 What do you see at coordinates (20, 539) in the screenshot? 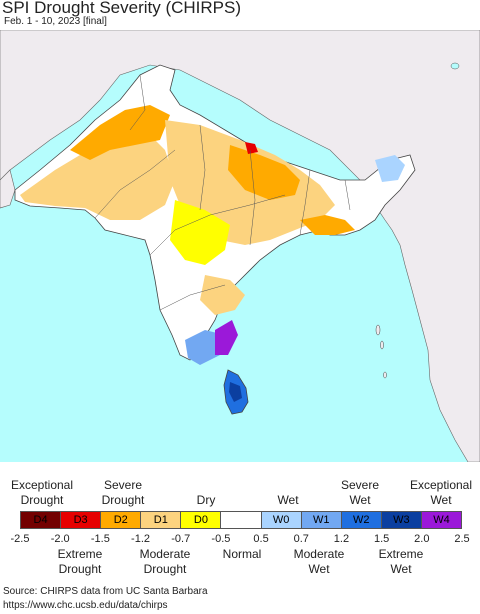
I see `legend-tick: -2.5` at bounding box center [20, 539].